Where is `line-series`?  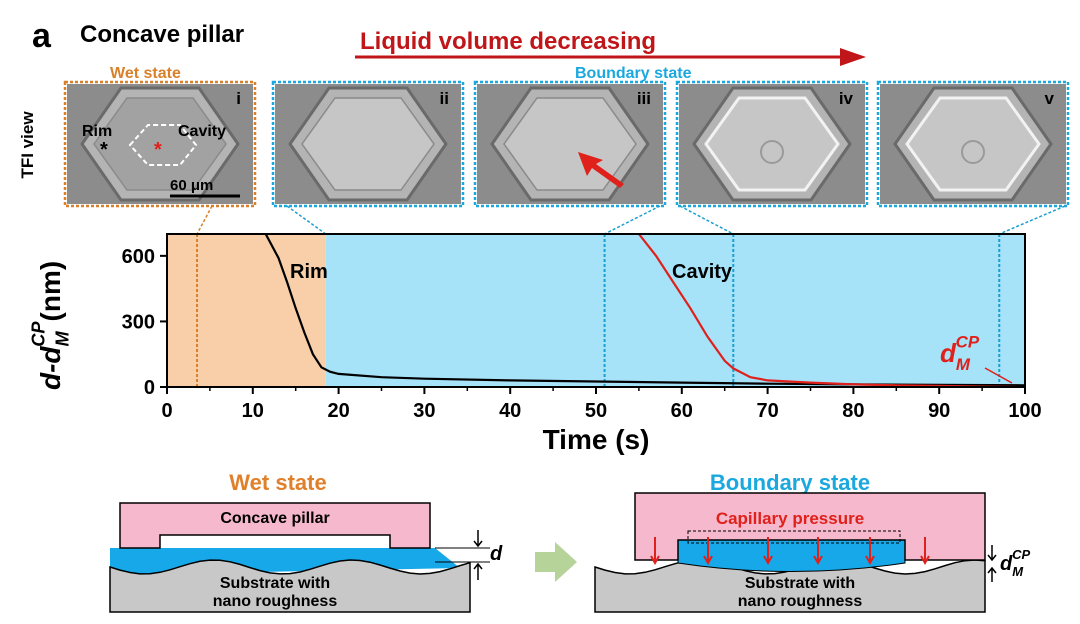 line-series is located at coordinates (827, 310).